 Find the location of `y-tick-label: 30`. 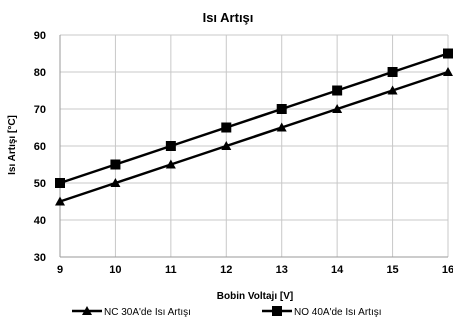

y-tick-label: 30 is located at coordinates (40, 258).